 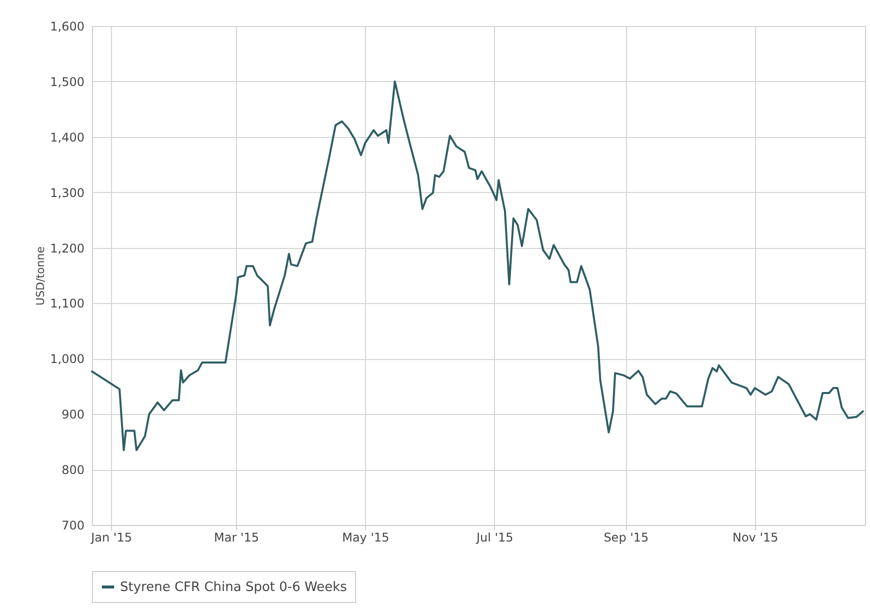 What do you see at coordinates (73, 525) in the screenshot?
I see `y-tick-label: 700` at bounding box center [73, 525].